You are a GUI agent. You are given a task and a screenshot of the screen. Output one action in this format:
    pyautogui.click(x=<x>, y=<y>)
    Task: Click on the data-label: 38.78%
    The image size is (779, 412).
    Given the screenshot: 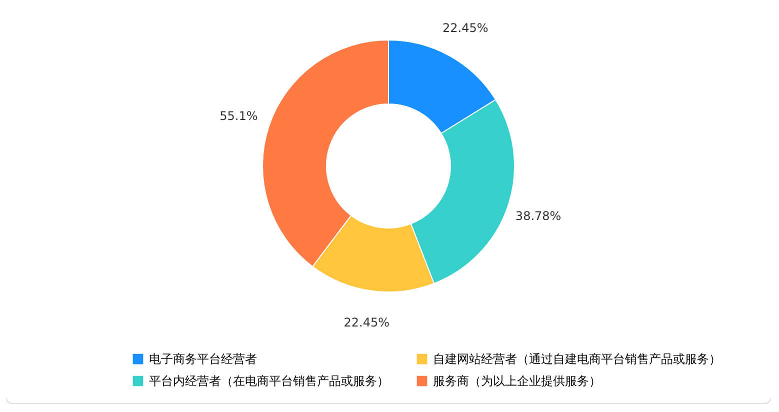 What is the action you would take?
    pyautogui.click(x=538, y=216)
    